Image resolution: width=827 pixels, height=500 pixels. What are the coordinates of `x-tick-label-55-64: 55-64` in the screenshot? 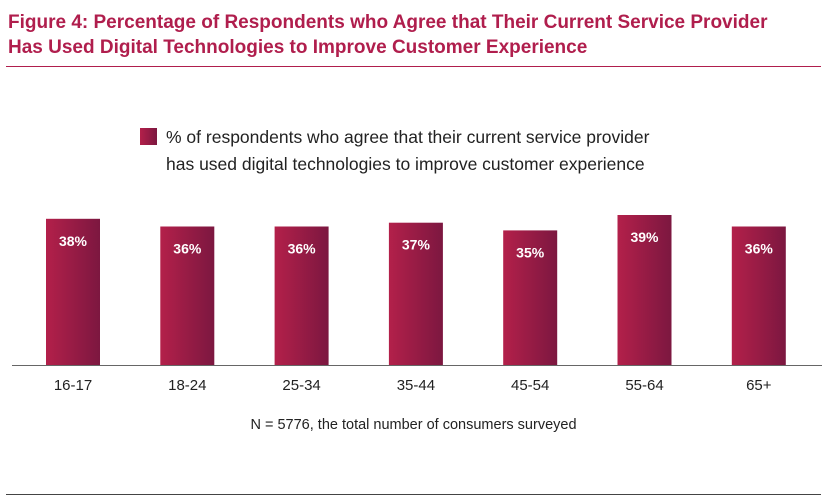 It's located at (644, 385).